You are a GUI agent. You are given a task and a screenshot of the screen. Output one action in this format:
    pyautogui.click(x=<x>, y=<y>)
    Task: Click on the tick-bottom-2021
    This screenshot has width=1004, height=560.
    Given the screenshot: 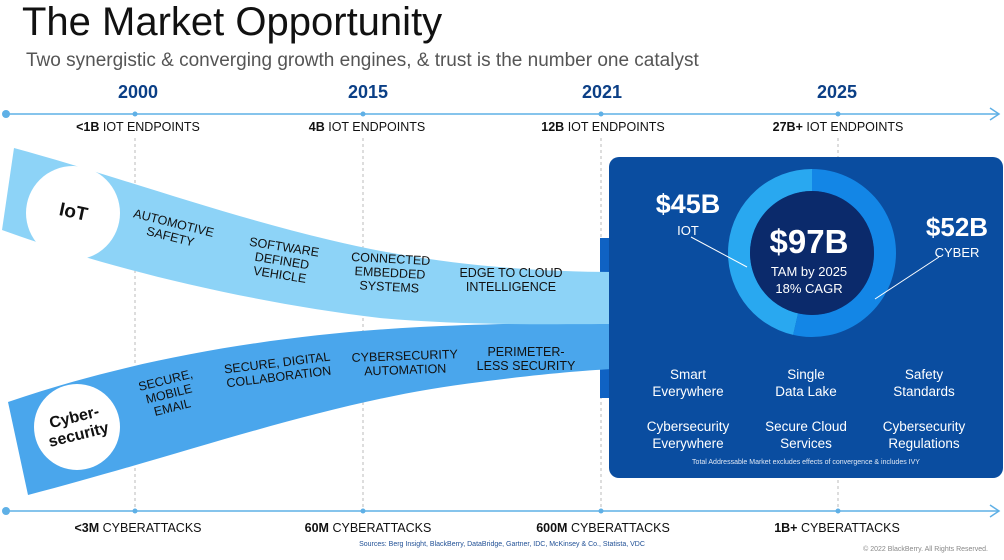 What is the action you would take?
    pyautogui.click(x=601, y=511)
    